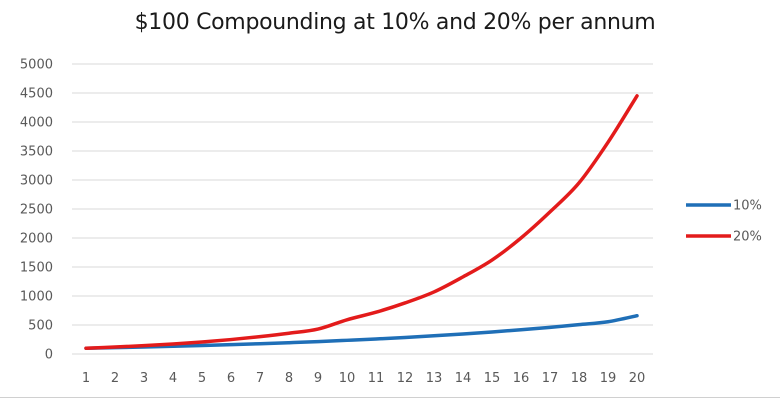  What do you see at coordinates (173, 378) in the screenshot?
I see `x-tick-label: 4` at bounding box center [173, 378].